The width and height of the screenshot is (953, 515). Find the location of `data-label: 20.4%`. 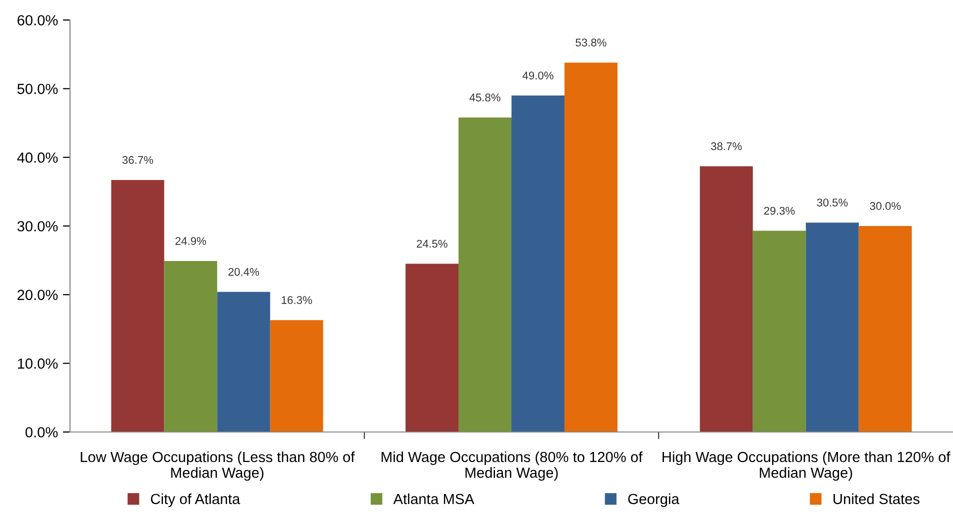

data-label: 20.4% is located at coordinates (244, 272).